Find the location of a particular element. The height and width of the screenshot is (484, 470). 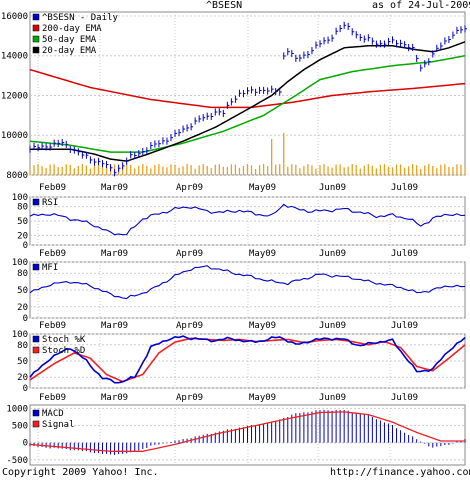

legend-label: 200-day EMA is located at coordinates (72, 29).